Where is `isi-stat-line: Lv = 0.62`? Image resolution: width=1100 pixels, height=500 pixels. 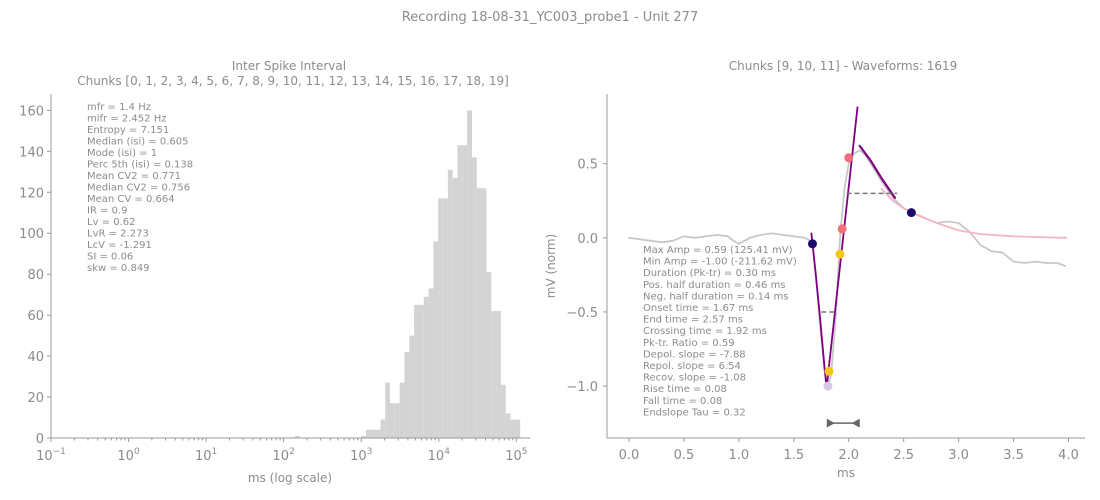
isi-stat-line: Lv = 0.62 is located at coordinates (111, 222).